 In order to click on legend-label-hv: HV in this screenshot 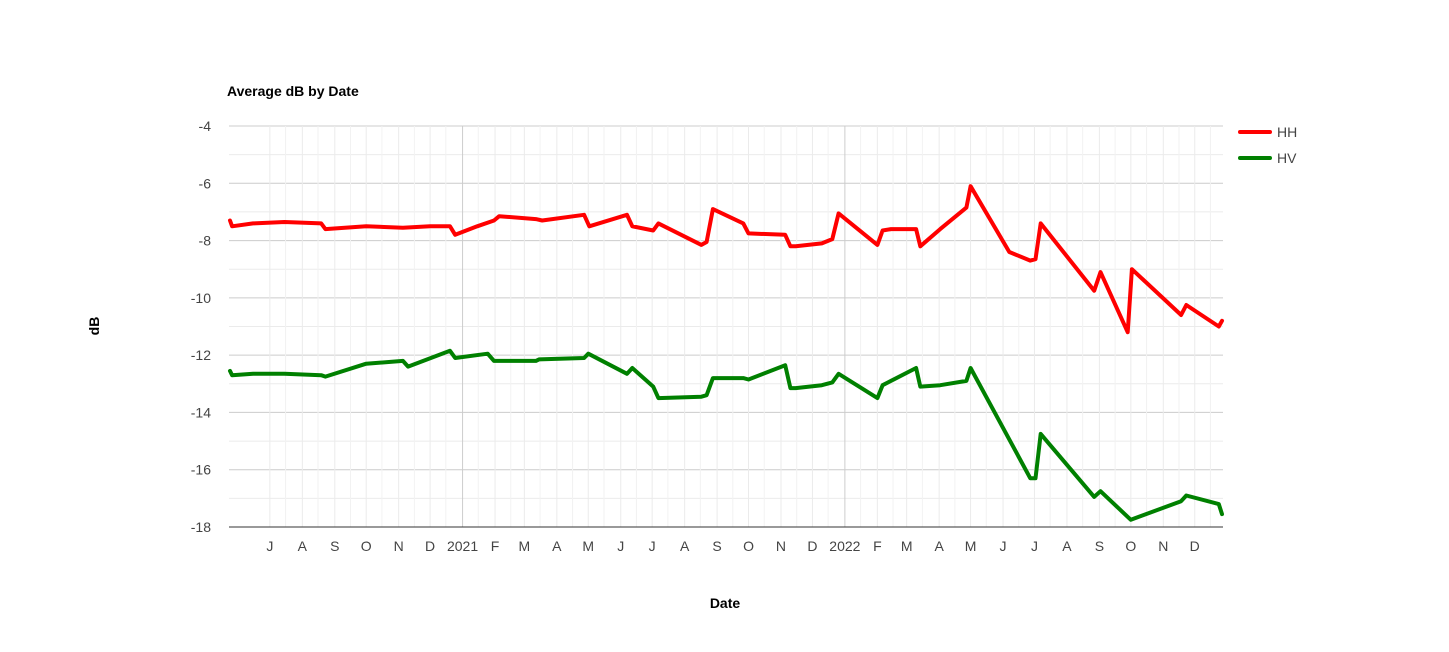, I will do `click(1287, 158)`.